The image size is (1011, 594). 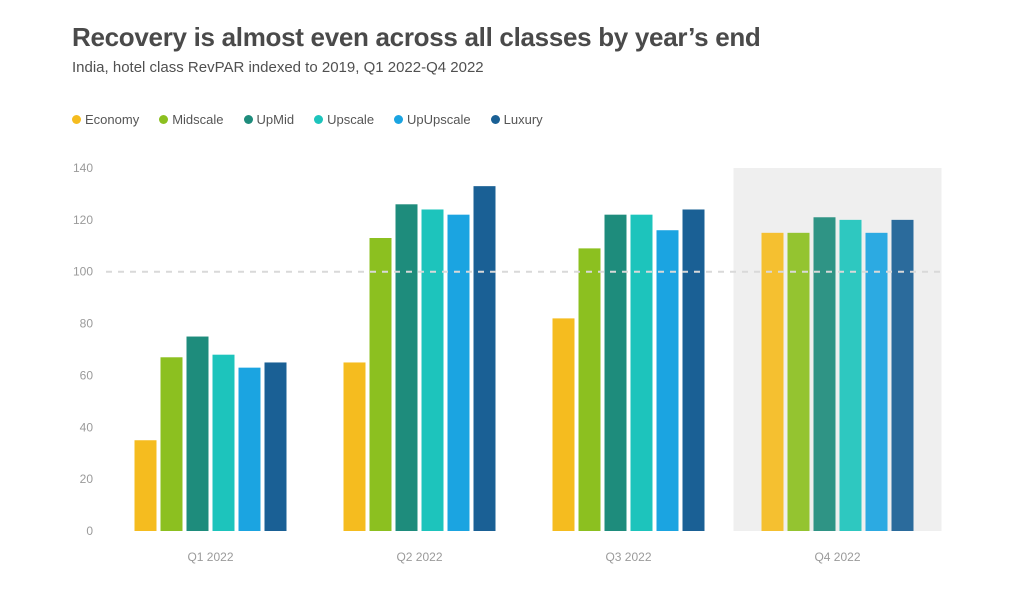 I want to click on y-tick-label: 120, so click(x=83, y=220).